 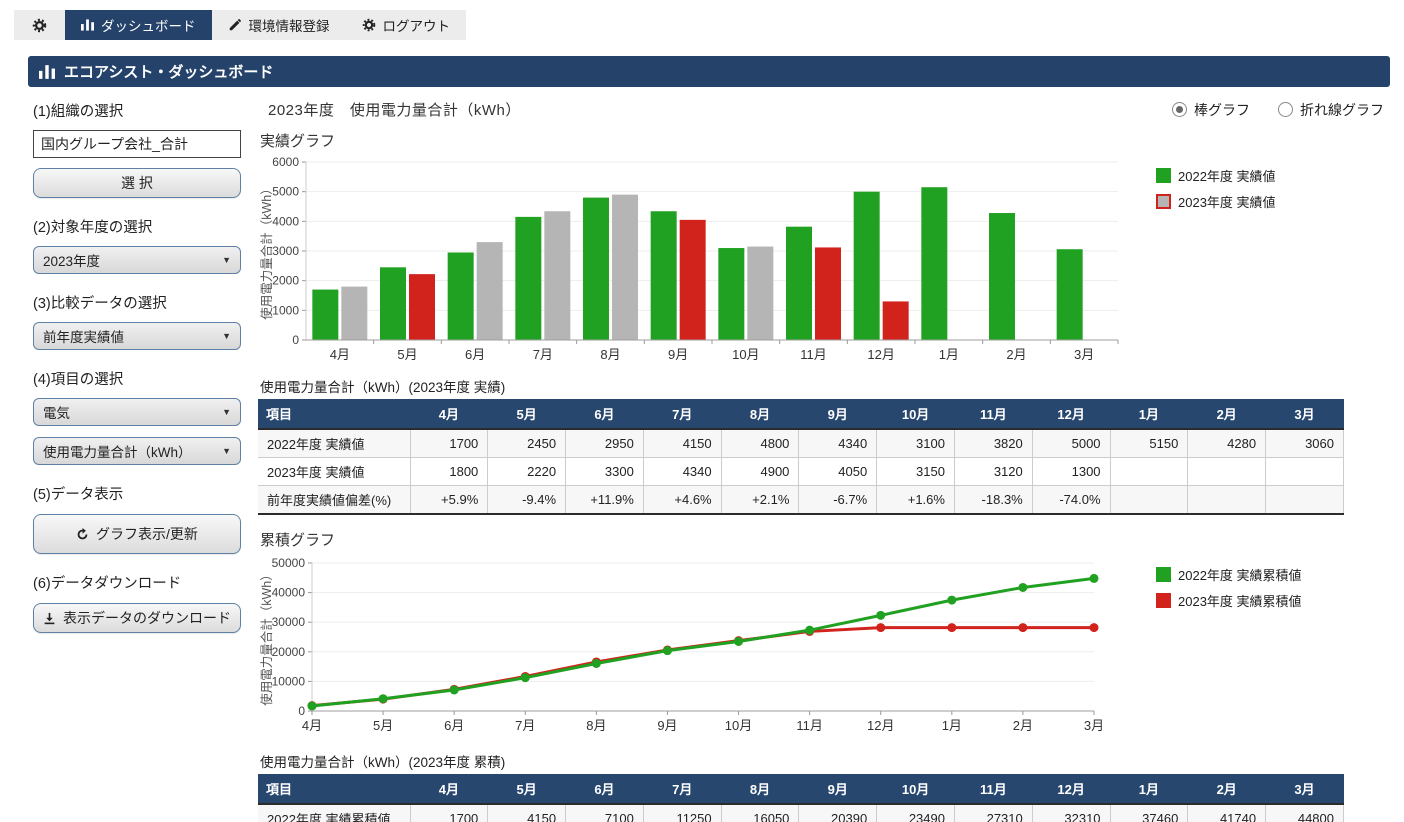 What do you see at coordinates (83, 337) in the screenshot?
I see `compare-select-value: 前年度実績値` at bounding box center [83, 337].